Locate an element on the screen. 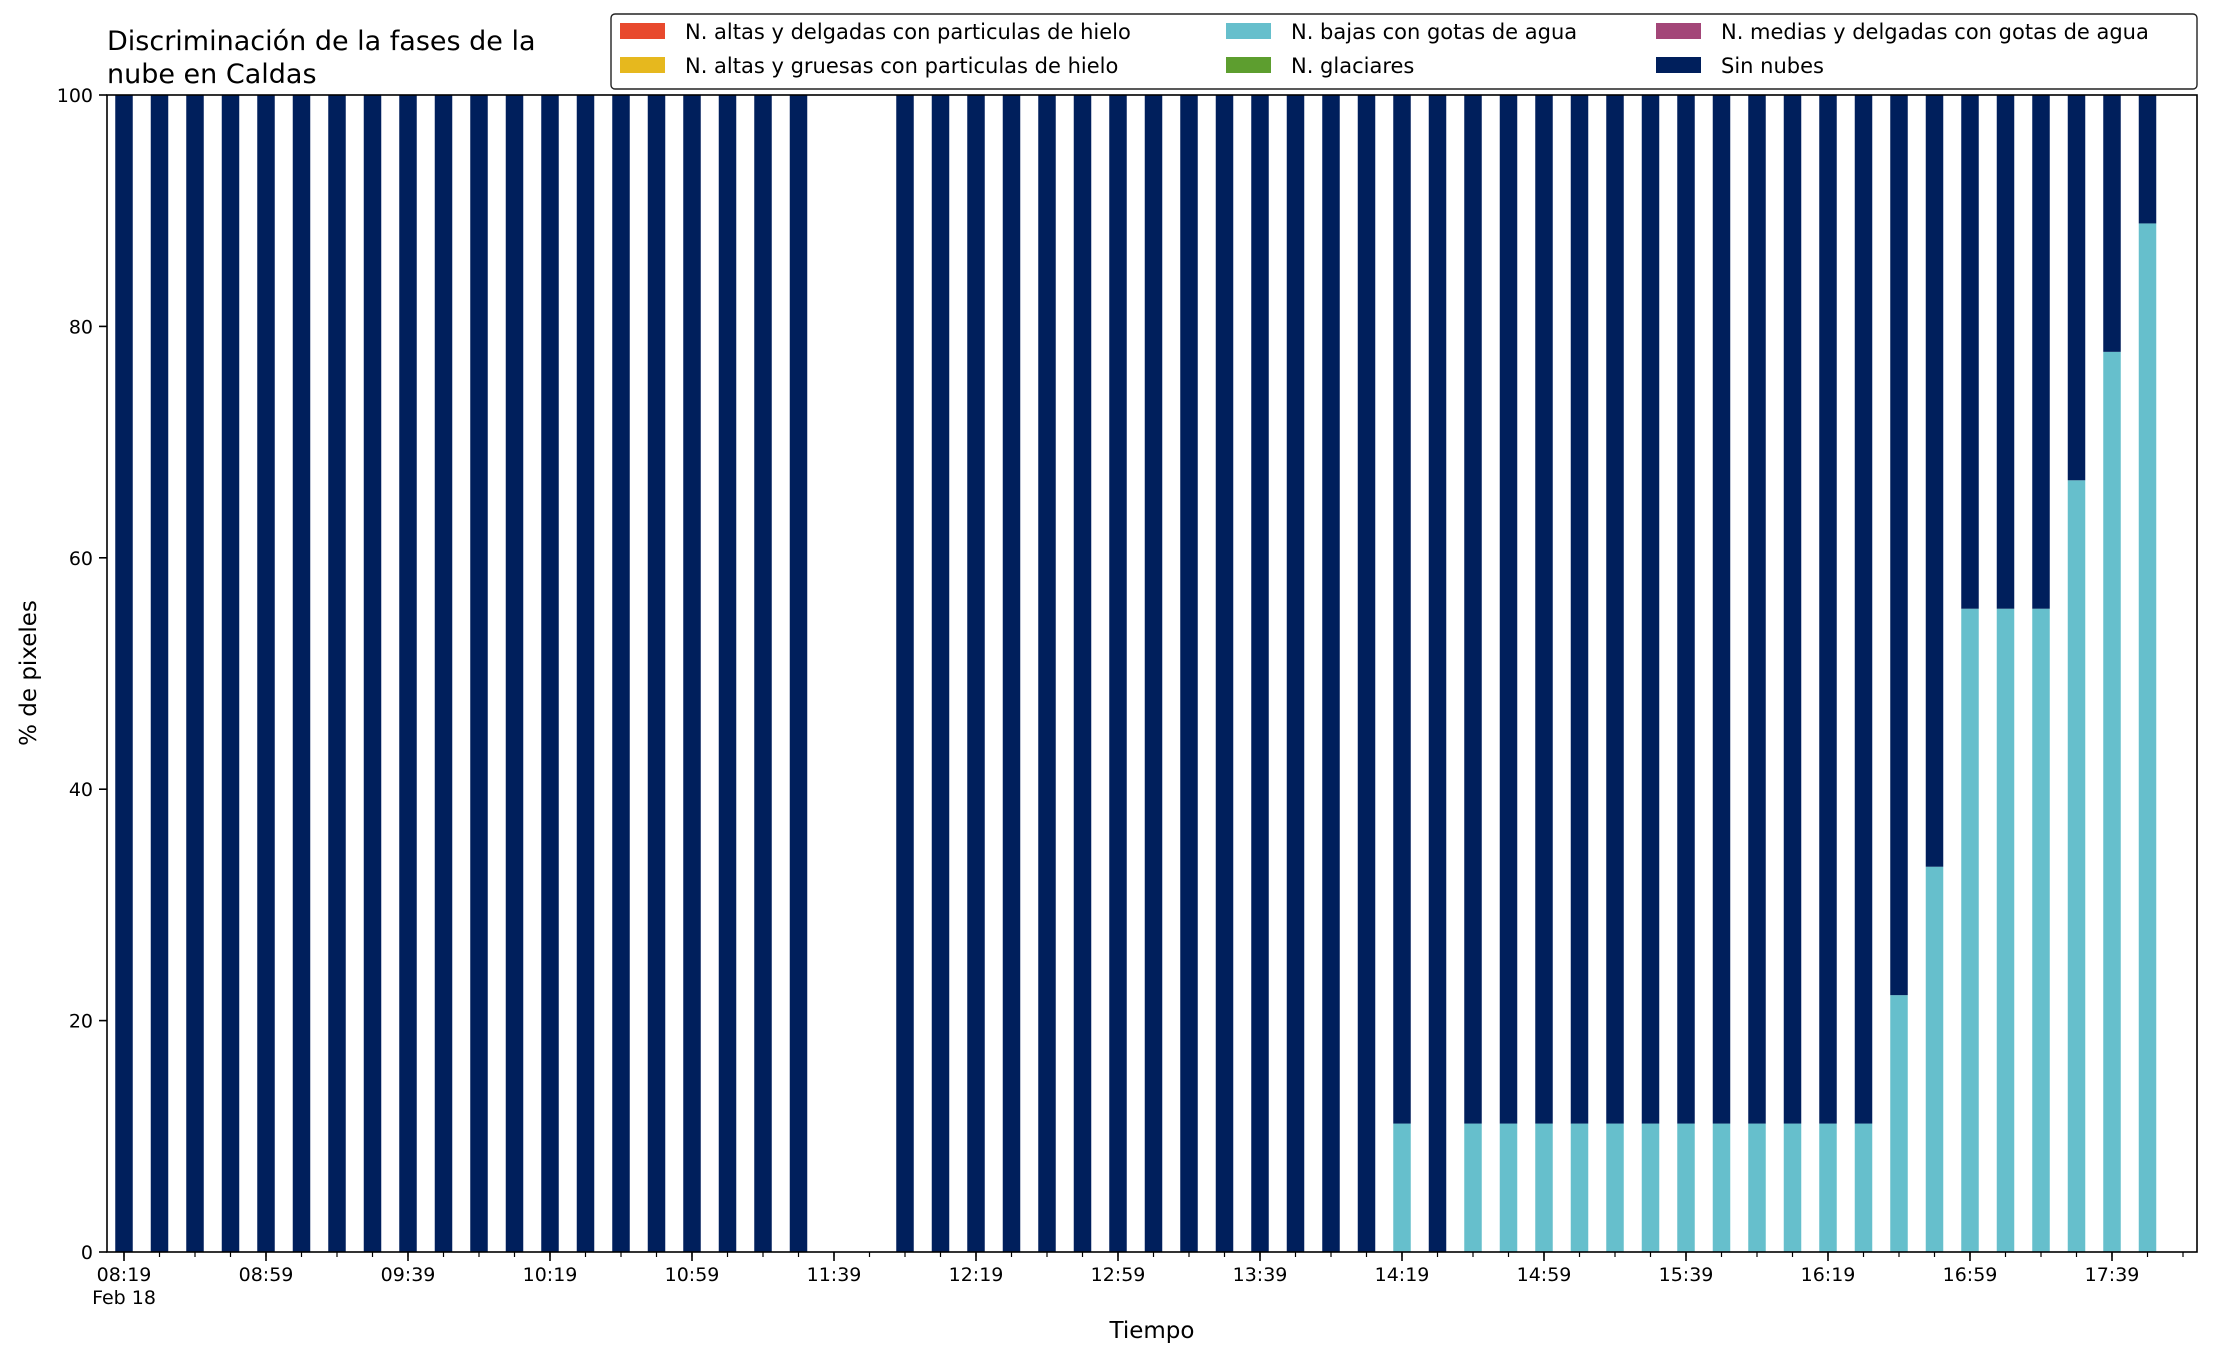 The image size is (2216, 1355). bar-segment-5-09:49 is located at coordinates (443, 673).